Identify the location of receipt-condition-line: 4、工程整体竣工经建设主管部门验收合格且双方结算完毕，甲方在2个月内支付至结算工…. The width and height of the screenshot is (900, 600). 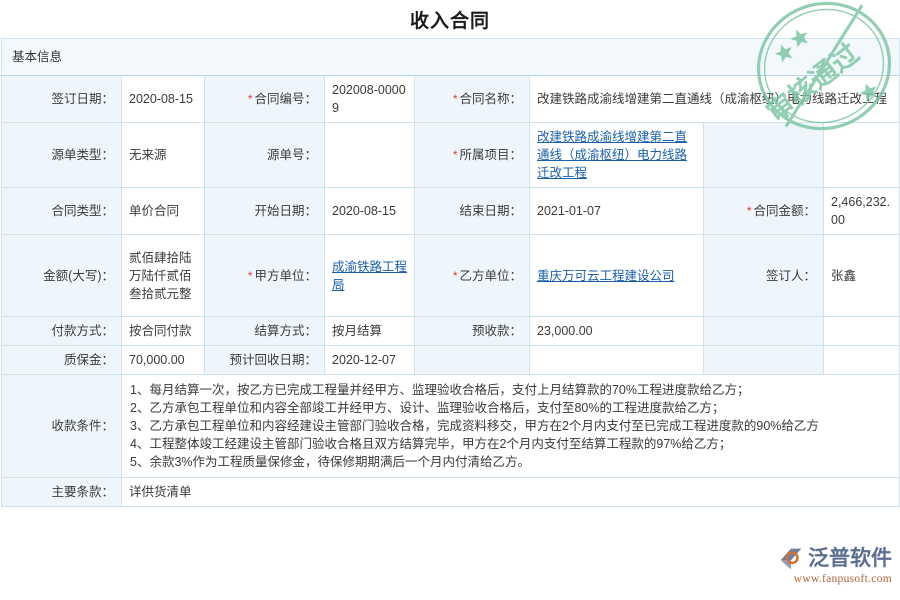
(431, 444).